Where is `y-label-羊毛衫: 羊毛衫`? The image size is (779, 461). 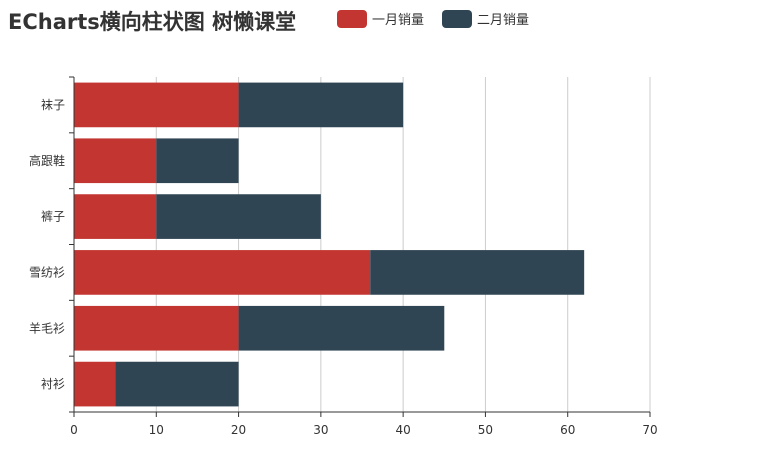
y-label-羊毛衫: 羊毛衫 is located at coordinates (47, 327).